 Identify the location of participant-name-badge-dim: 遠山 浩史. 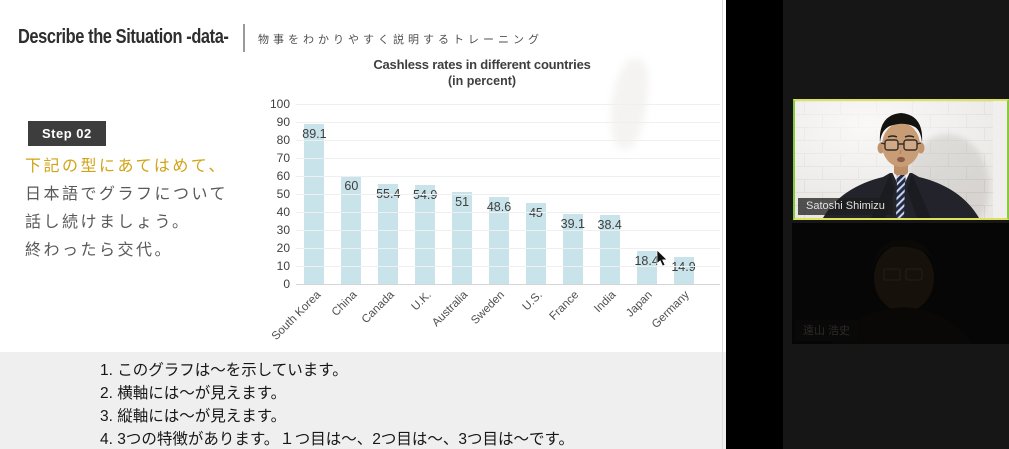
(827, 330).